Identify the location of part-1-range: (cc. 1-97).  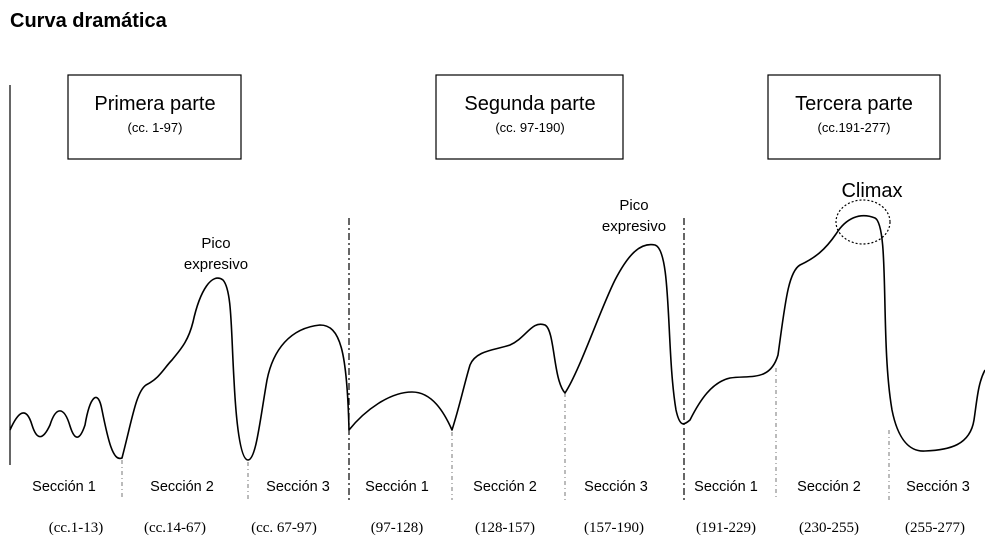
(155, 127).